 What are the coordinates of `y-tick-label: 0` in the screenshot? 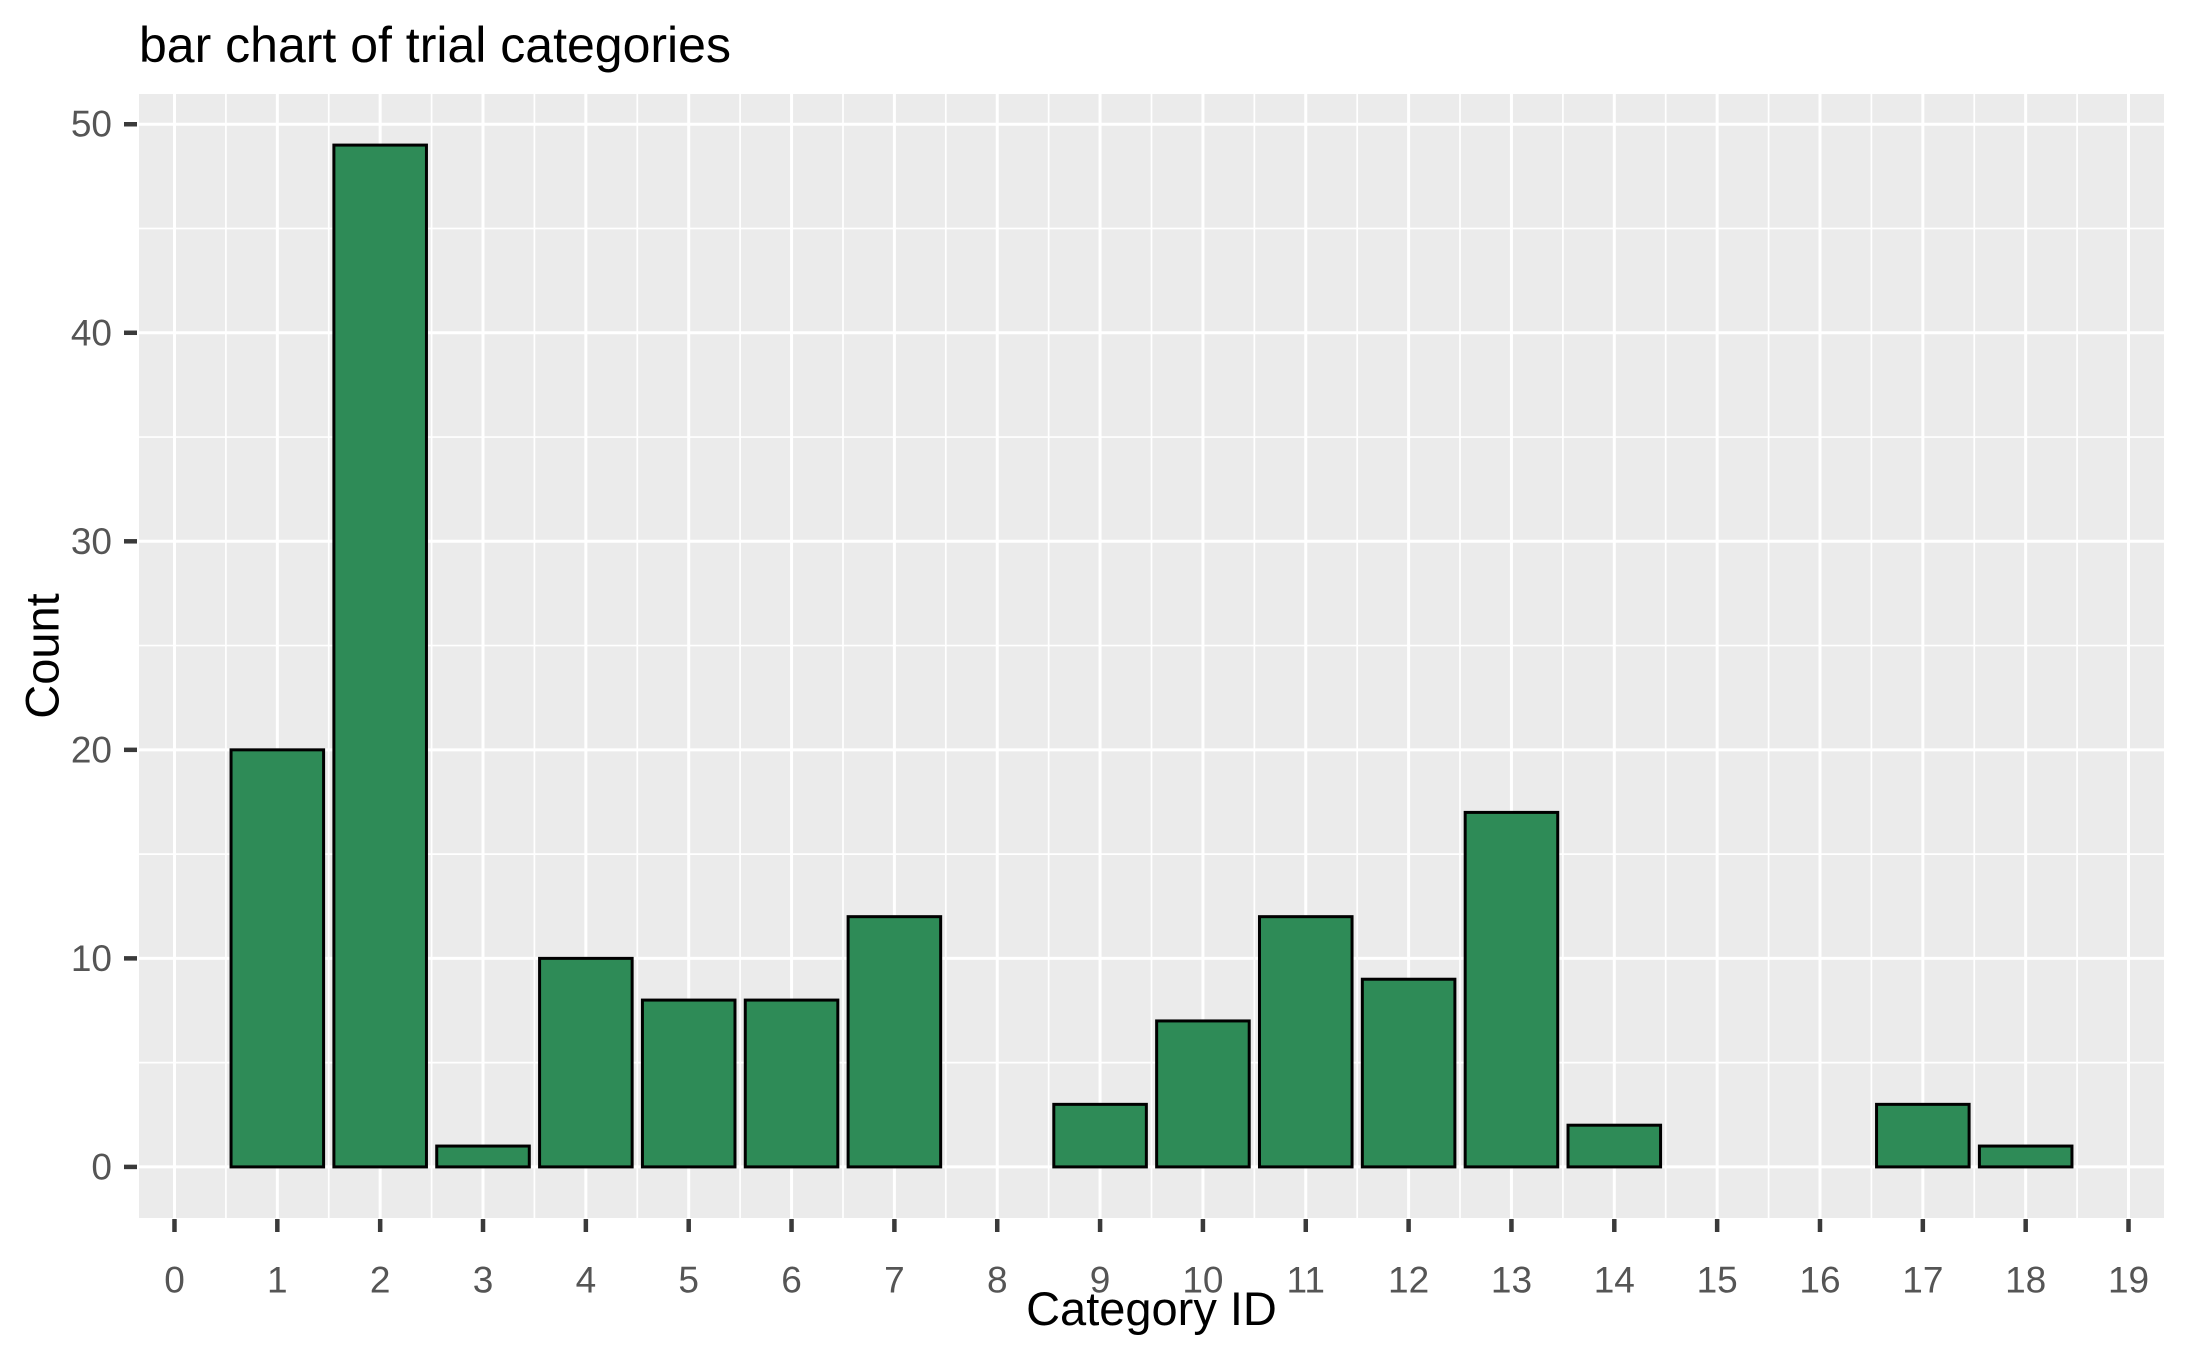 It's located at (101, 1166).